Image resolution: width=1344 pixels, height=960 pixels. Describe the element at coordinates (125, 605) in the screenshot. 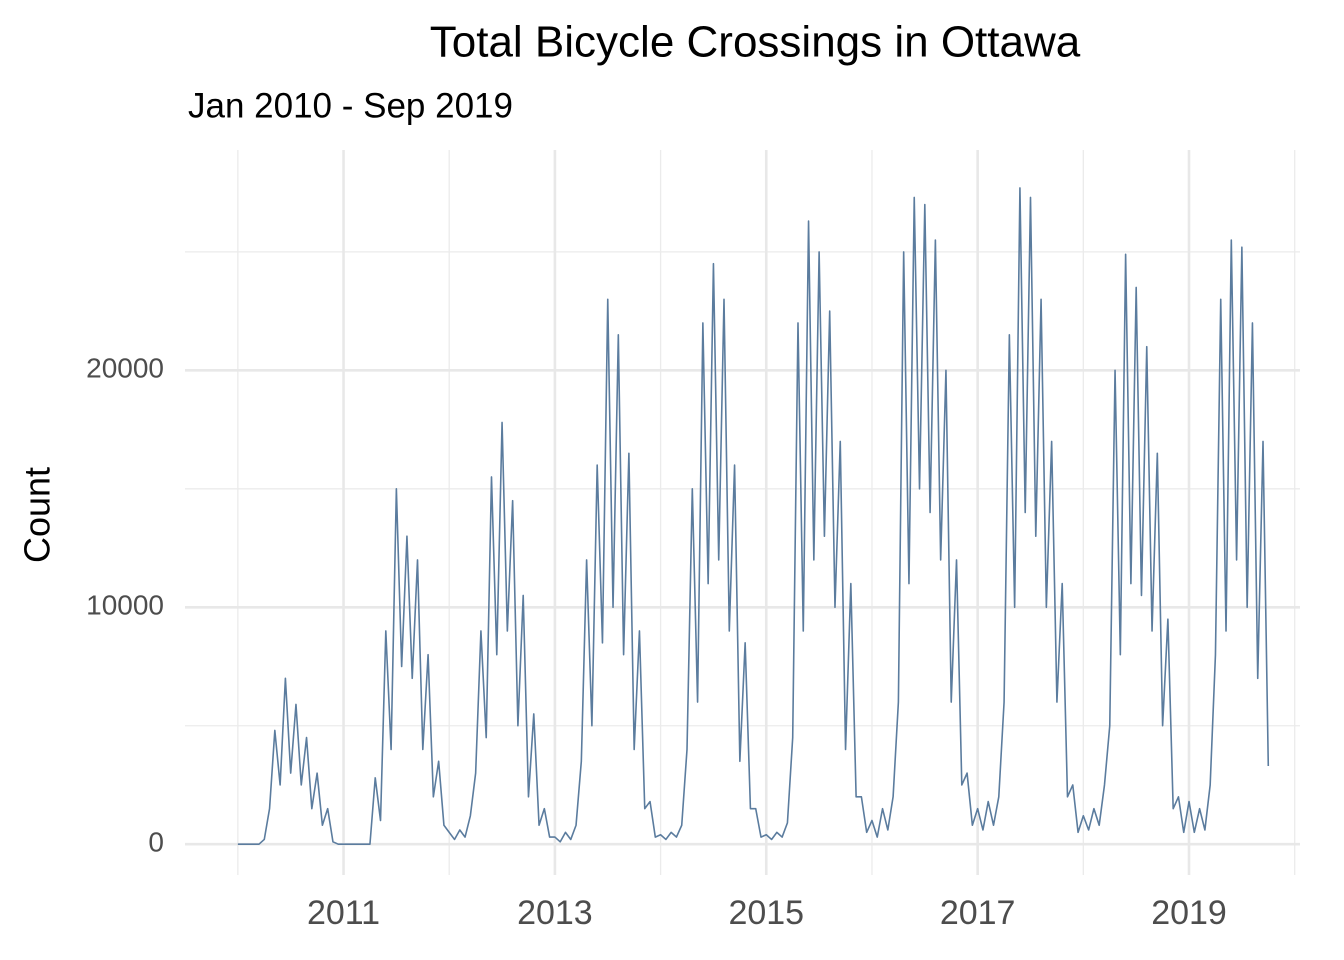

I see `y-tick-label: 10000` at that location.